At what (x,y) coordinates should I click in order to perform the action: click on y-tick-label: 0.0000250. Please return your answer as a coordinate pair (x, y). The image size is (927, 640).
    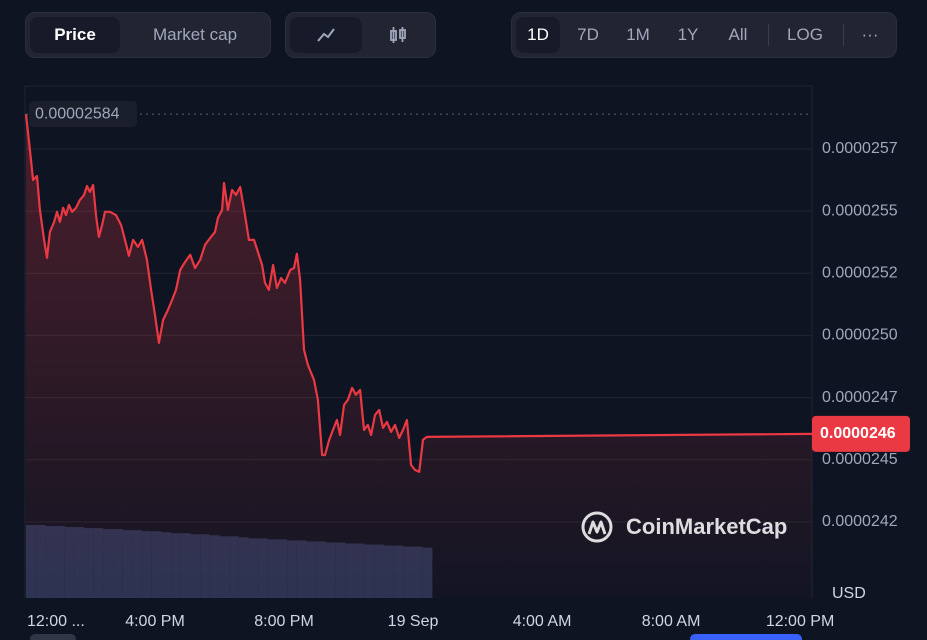
    Looking at the image, I should click on (860, 335).